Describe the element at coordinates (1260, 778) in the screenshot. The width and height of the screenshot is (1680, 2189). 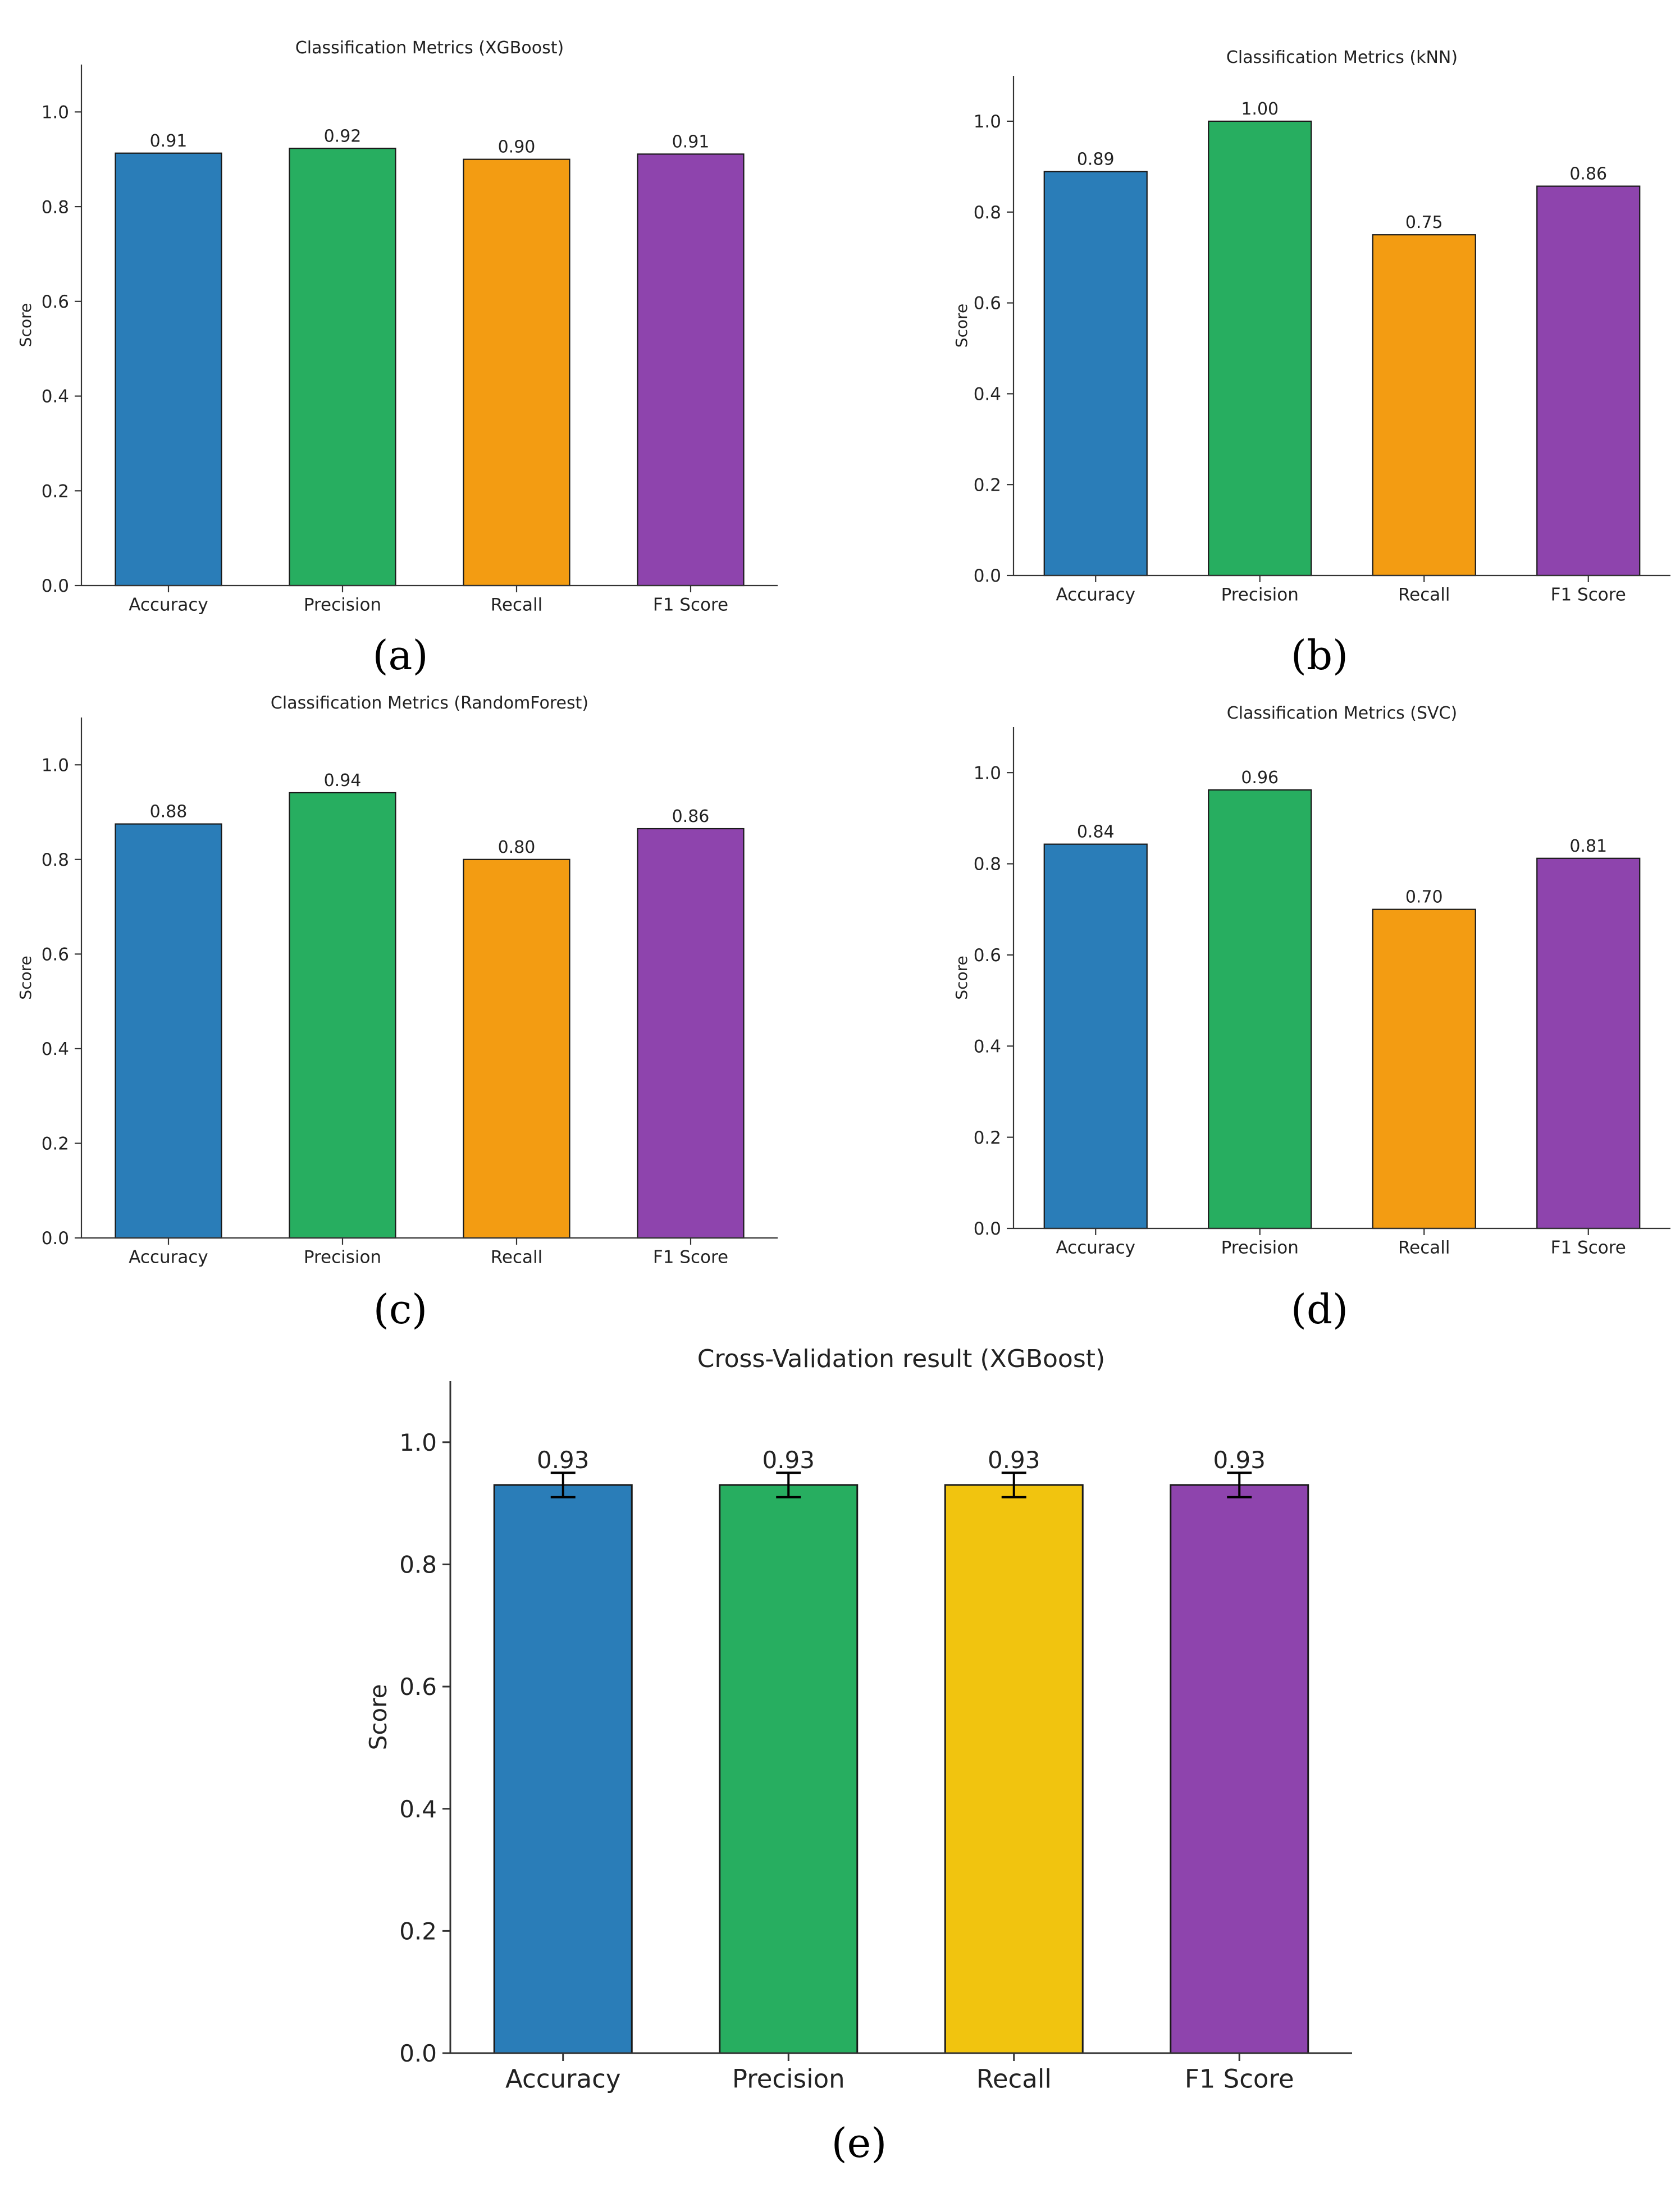
I see `value-label: 0.96` at that location.